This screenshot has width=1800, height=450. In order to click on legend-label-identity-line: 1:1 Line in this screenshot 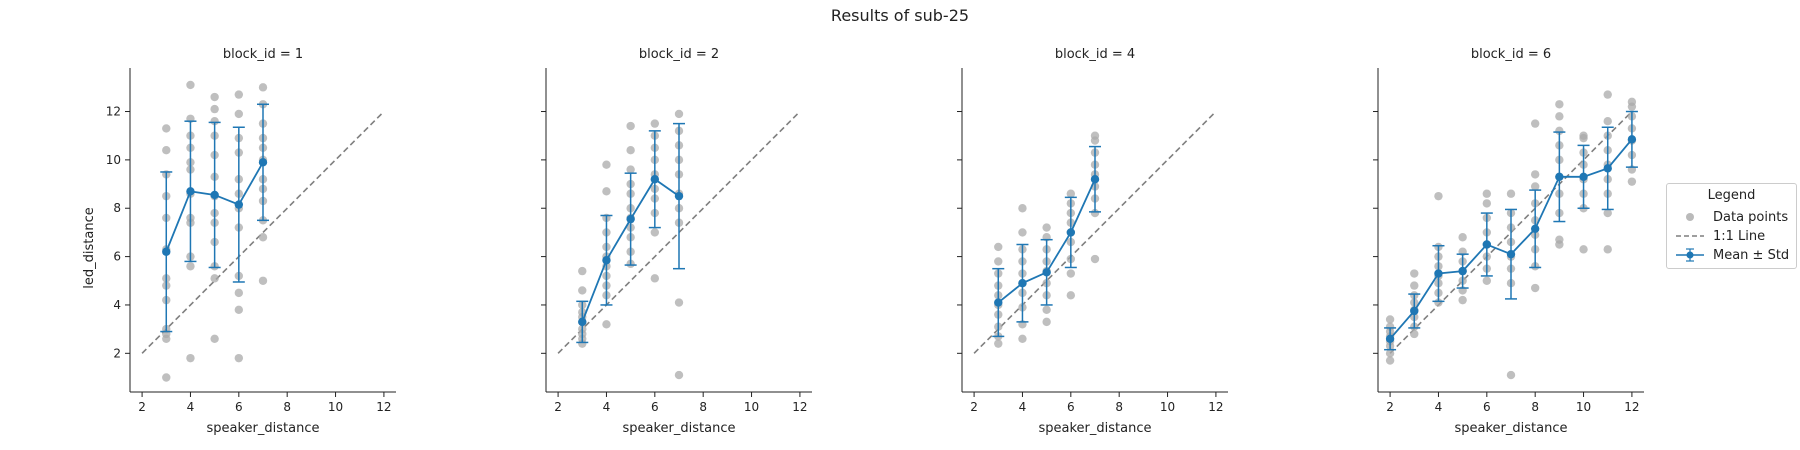, I will do `click(1739, 236)`.